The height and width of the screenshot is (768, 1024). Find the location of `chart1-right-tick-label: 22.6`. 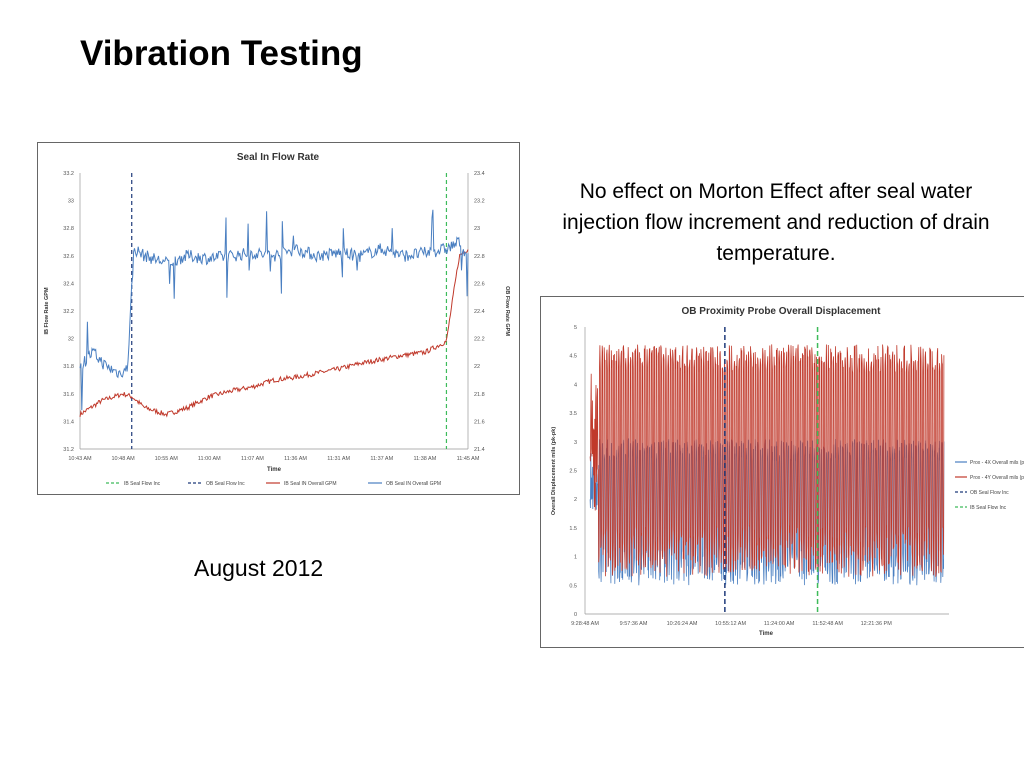

chart1-right-tick-label: 22.6 is located at coordinates (479, 284).